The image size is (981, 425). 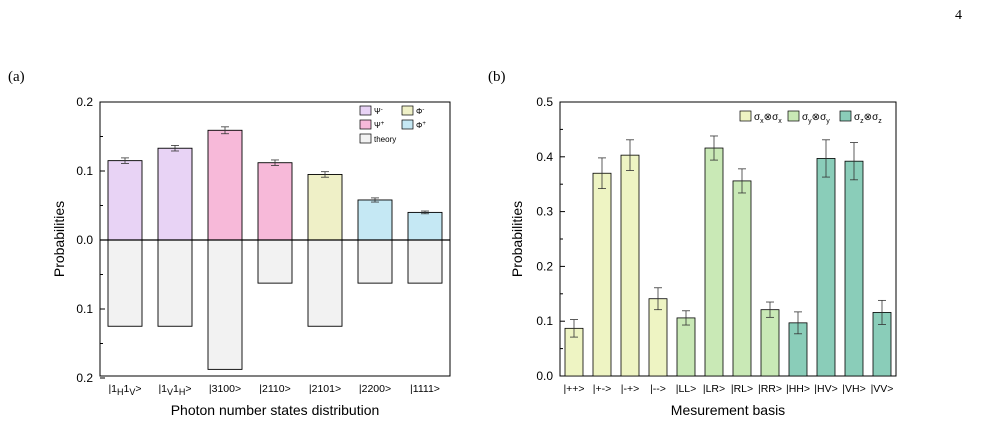 I want to click on panel-a-legend-label: theory, so click(x=385, y=139).